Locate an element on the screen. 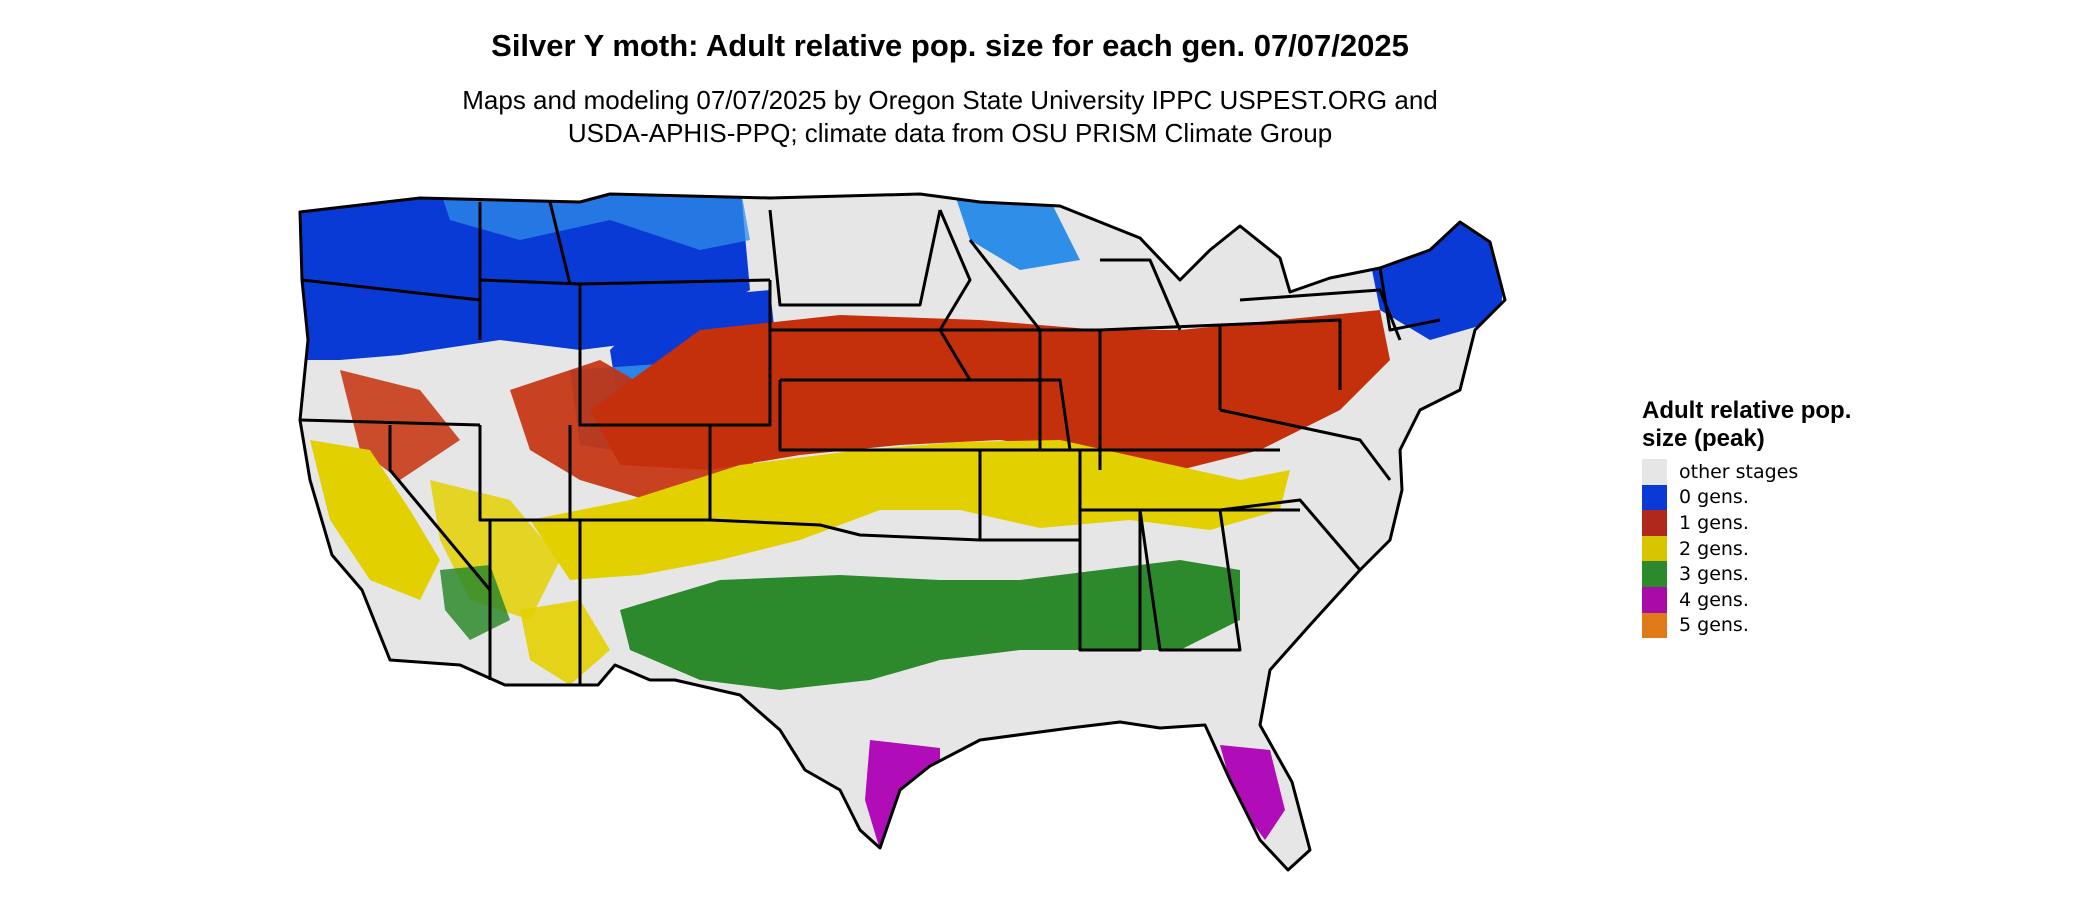  legend-item: 5 gens. is located at coordinates (1747, 625).